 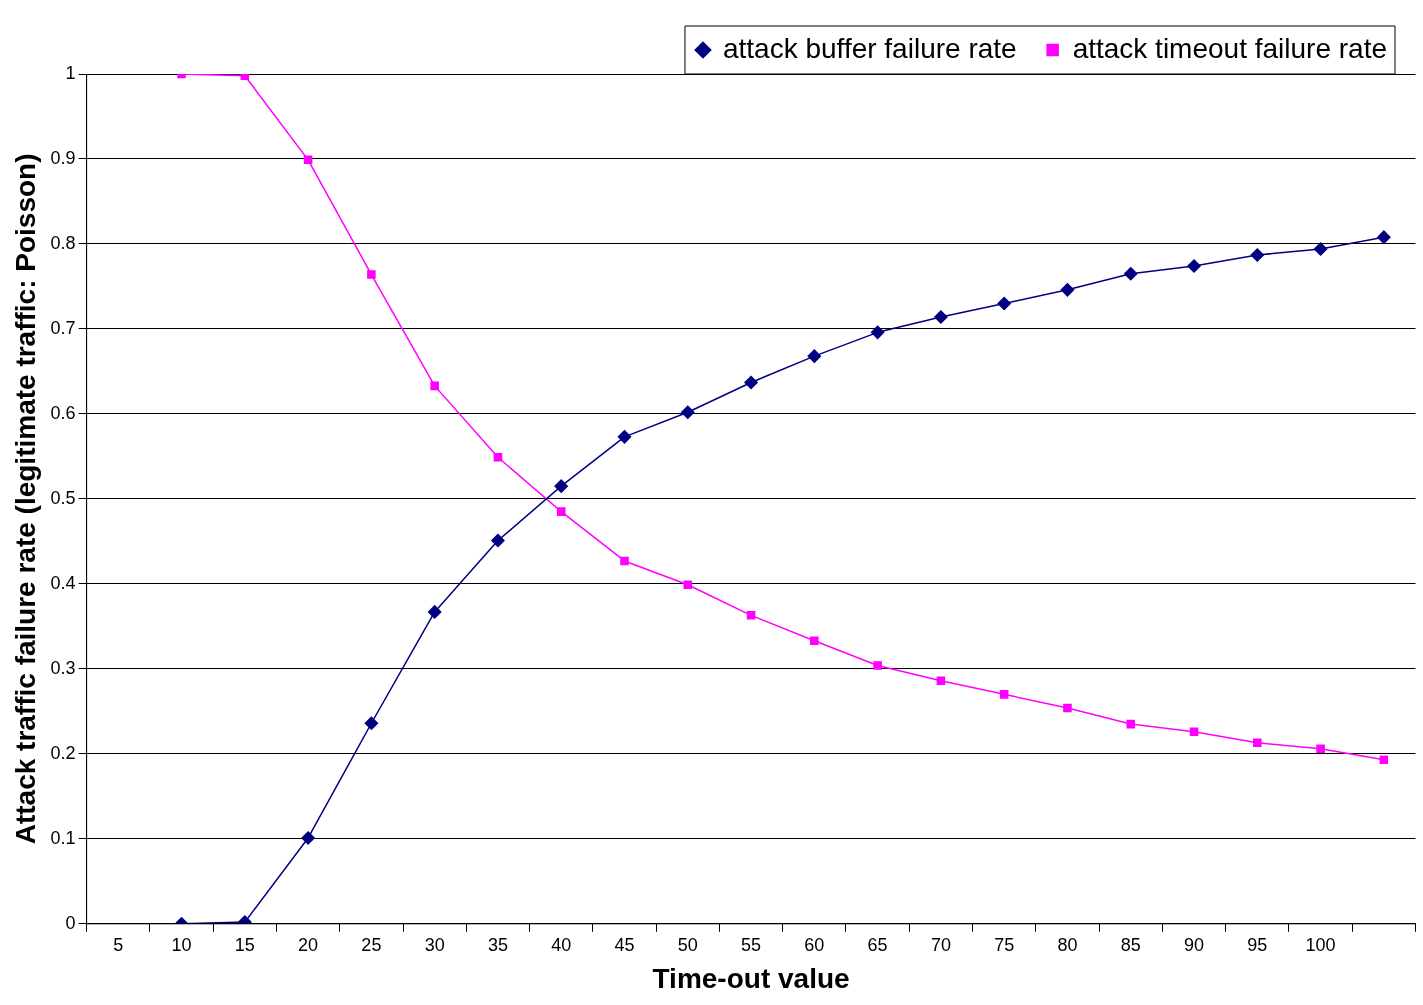 What do you see at coordinates (751, 978) in the screenshot?
I see `x-axis-title: Time-out value` at bounding box center [751, 978].